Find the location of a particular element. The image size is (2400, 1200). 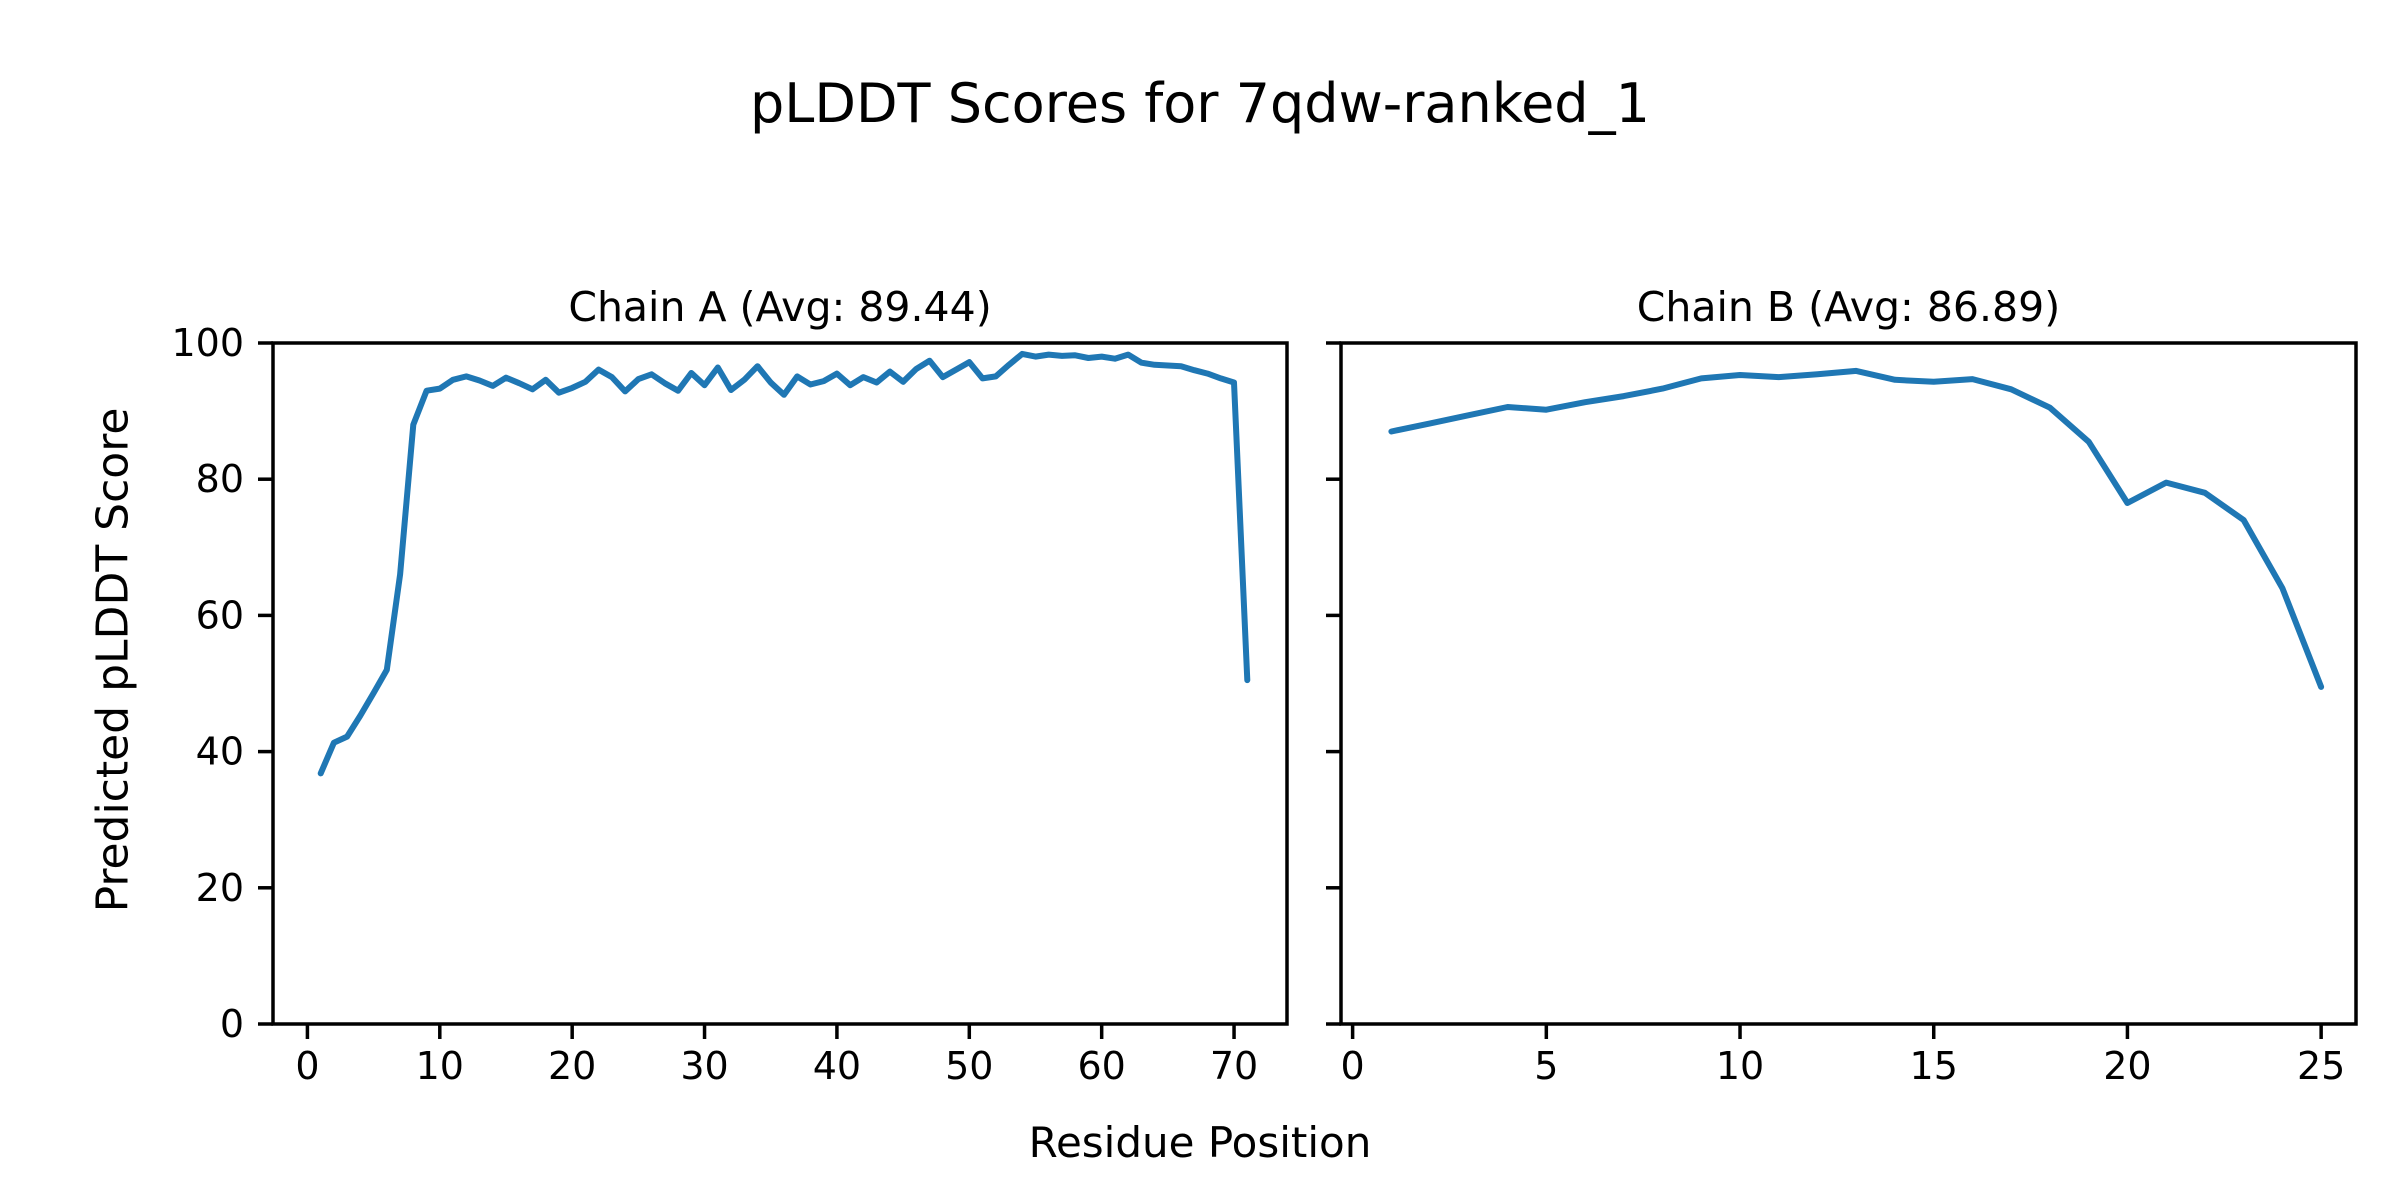

y-tick-label: 20 is located at coordinates (220, 888).